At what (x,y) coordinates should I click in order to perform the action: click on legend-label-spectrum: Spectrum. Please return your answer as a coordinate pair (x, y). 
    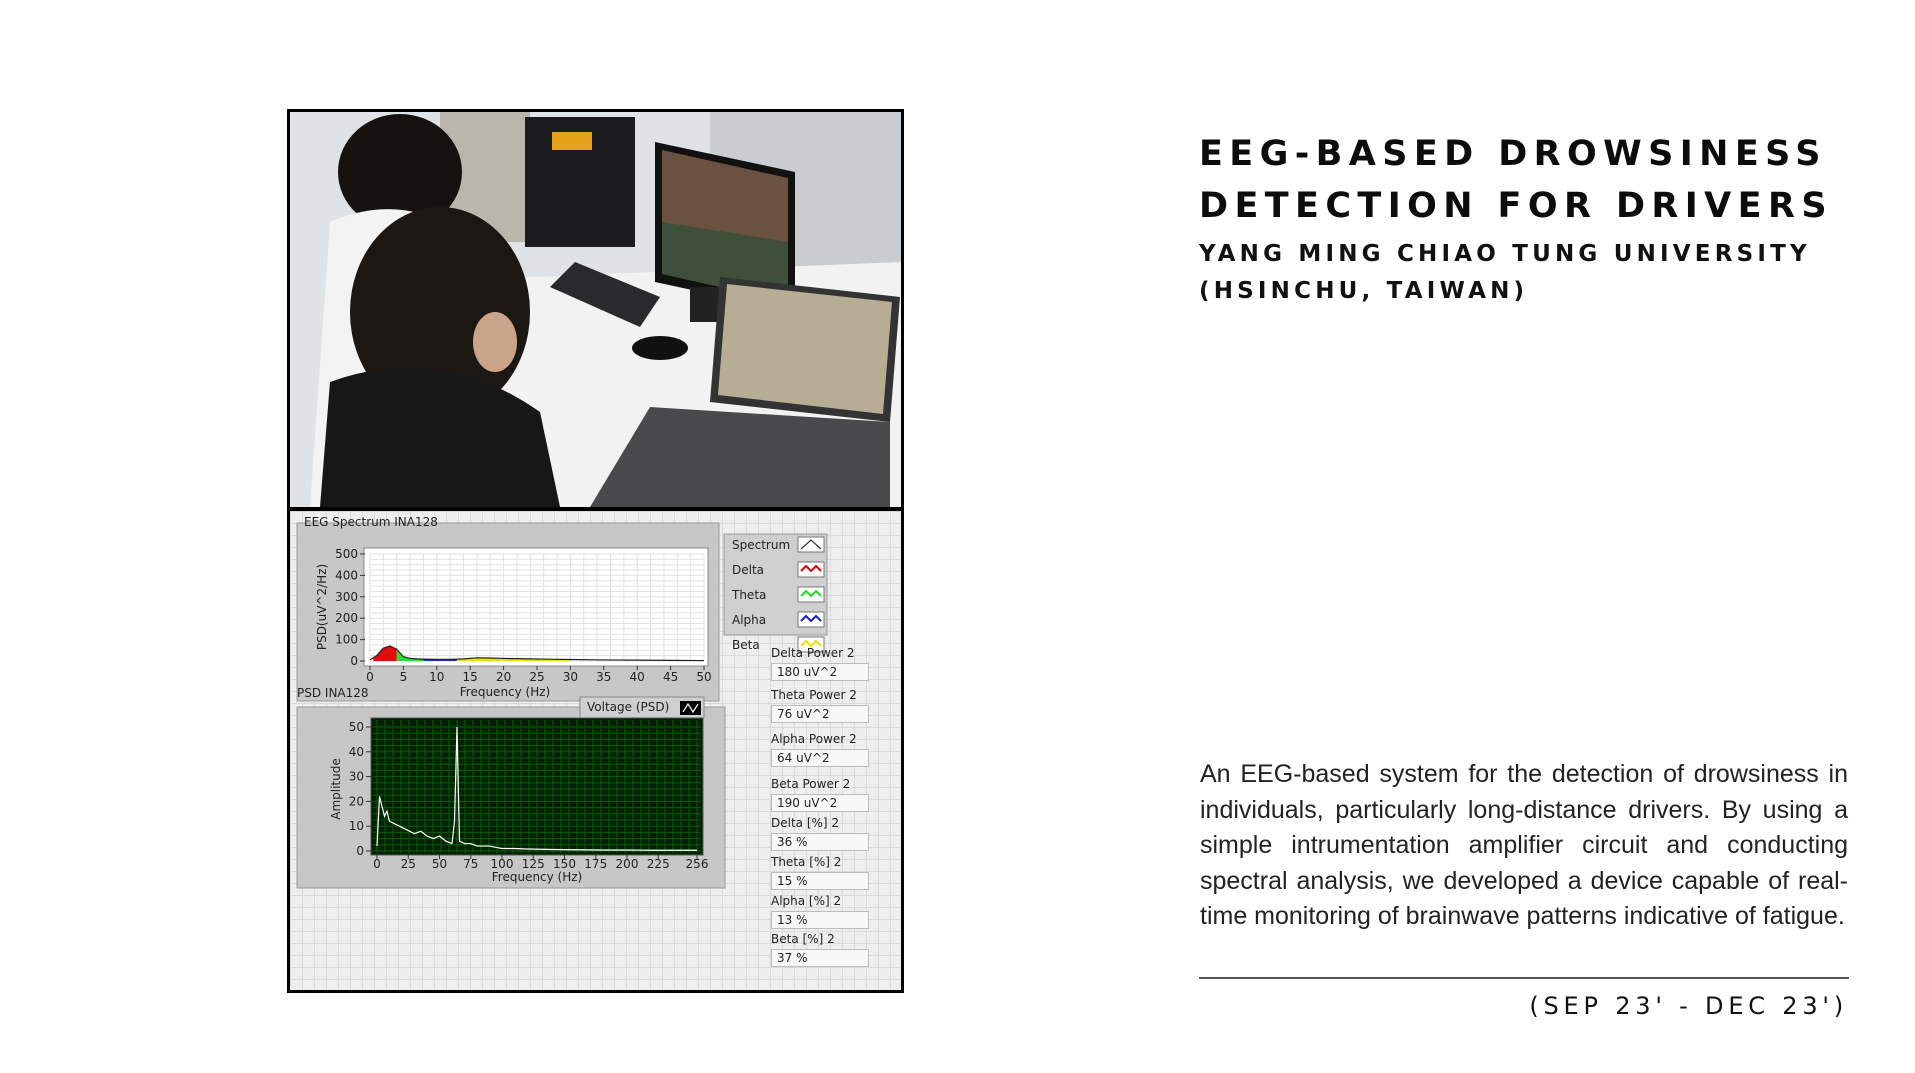
    Looking at the image, I should click on (761, 545).